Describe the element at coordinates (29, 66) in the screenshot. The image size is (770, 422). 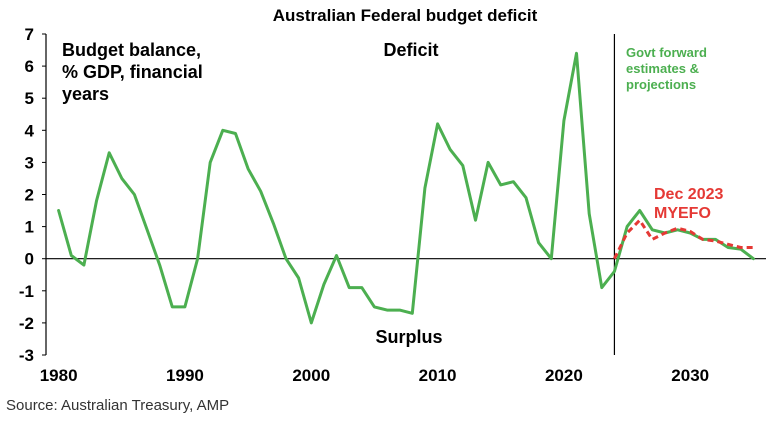
I see `y-tick-label: 6` at that location.